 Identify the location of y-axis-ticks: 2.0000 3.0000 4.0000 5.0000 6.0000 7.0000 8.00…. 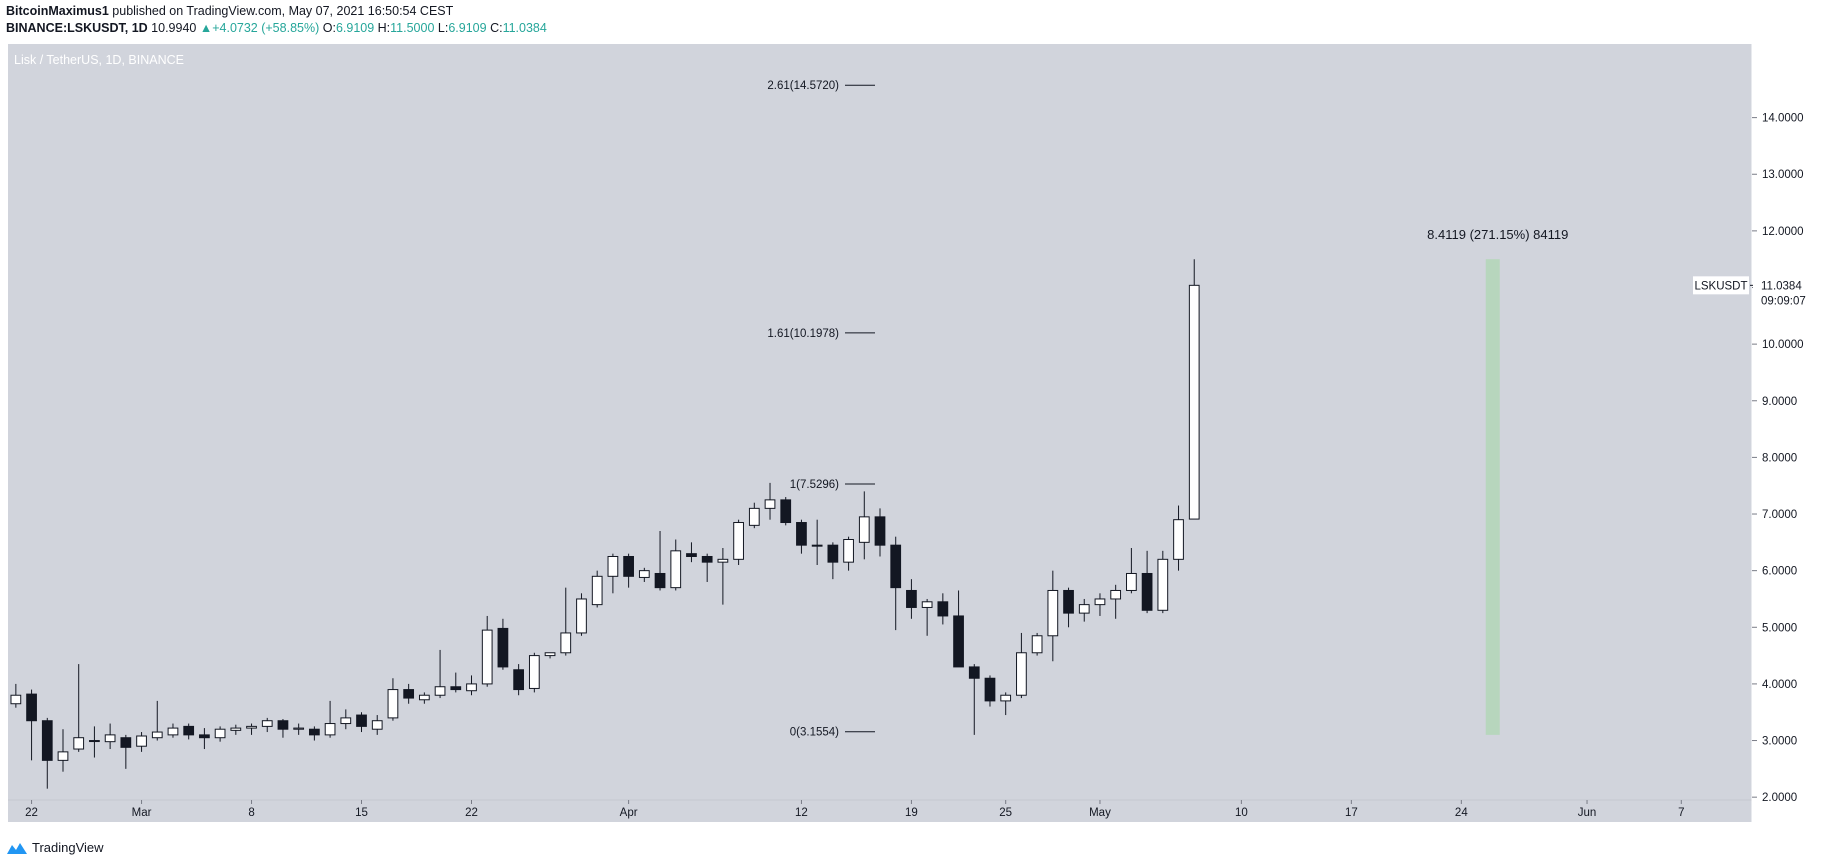
(1778, 458).